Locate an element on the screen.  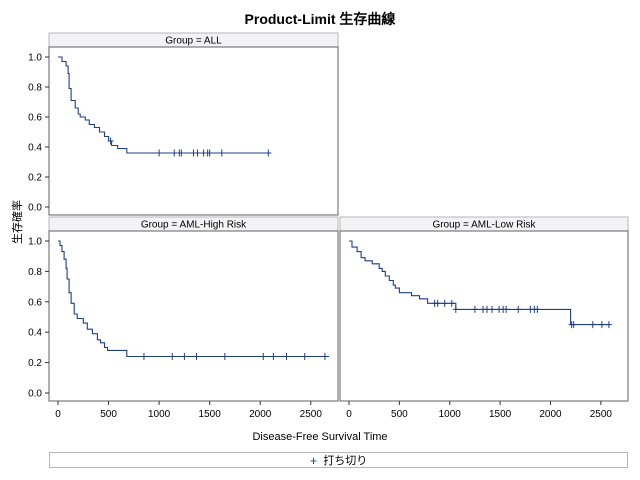
chart-title: Product-Limit 生存曲線 is located at coordinates (320, 19).